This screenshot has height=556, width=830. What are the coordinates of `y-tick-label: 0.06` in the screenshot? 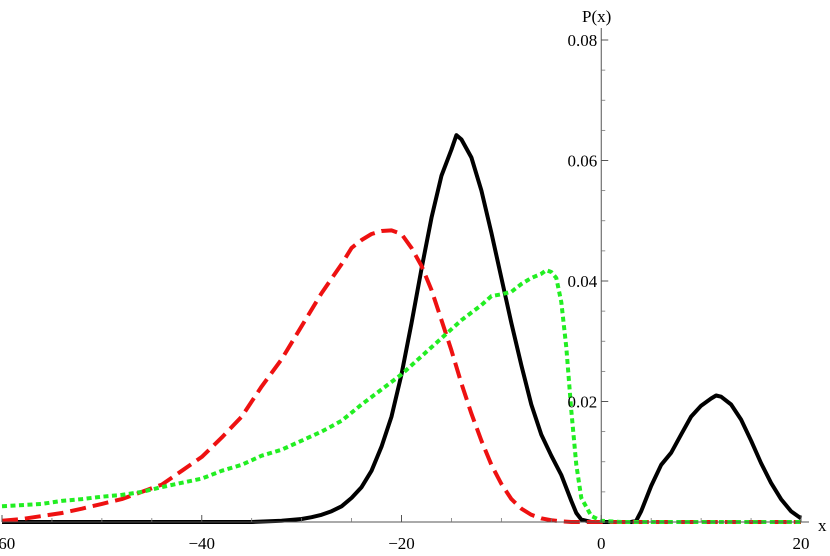 It's located at (583, 161).